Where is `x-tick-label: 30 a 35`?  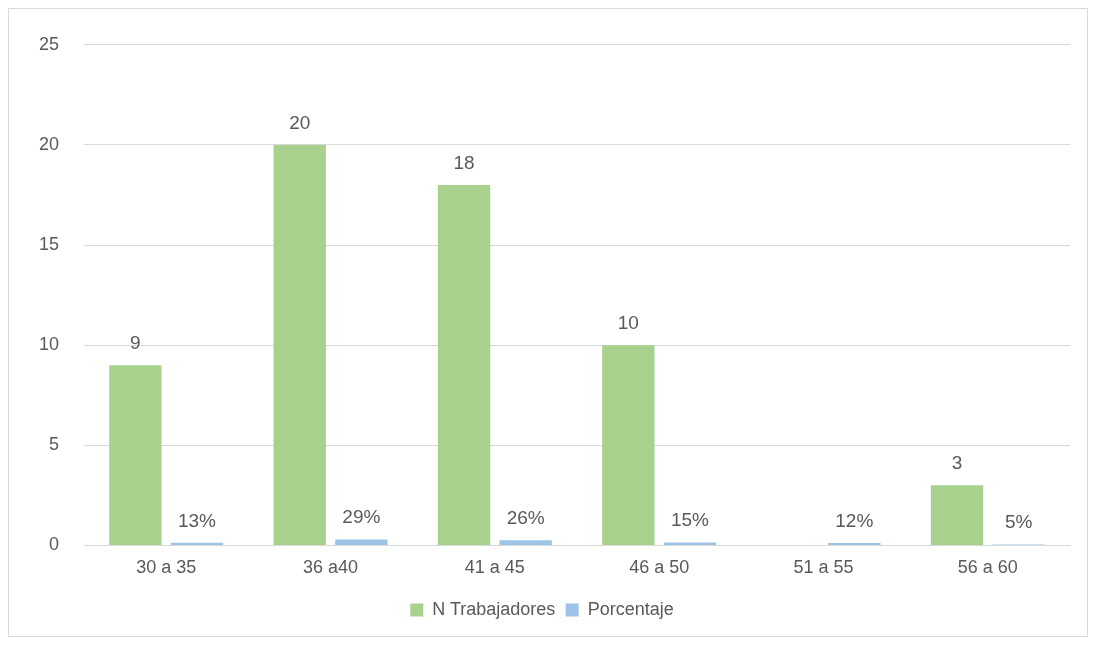
x-tick-label: 30 a 35 is located at coordinates (166, 567).